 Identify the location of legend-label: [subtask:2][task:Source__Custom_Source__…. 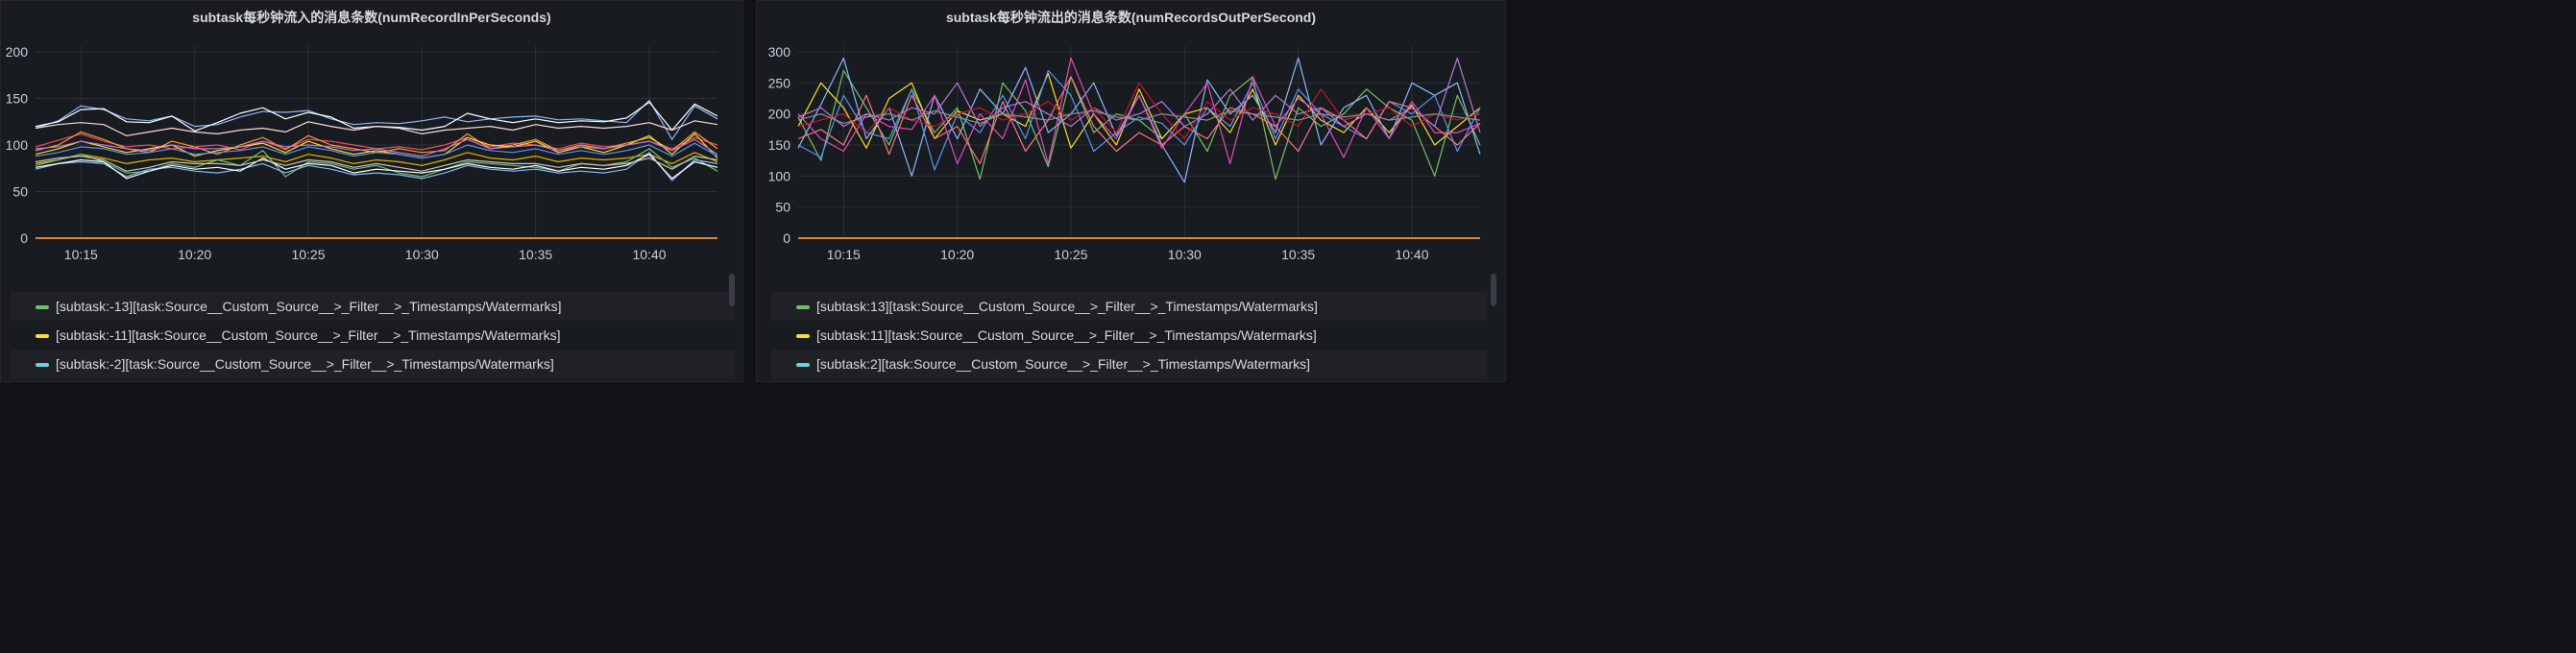
(1063, 364).